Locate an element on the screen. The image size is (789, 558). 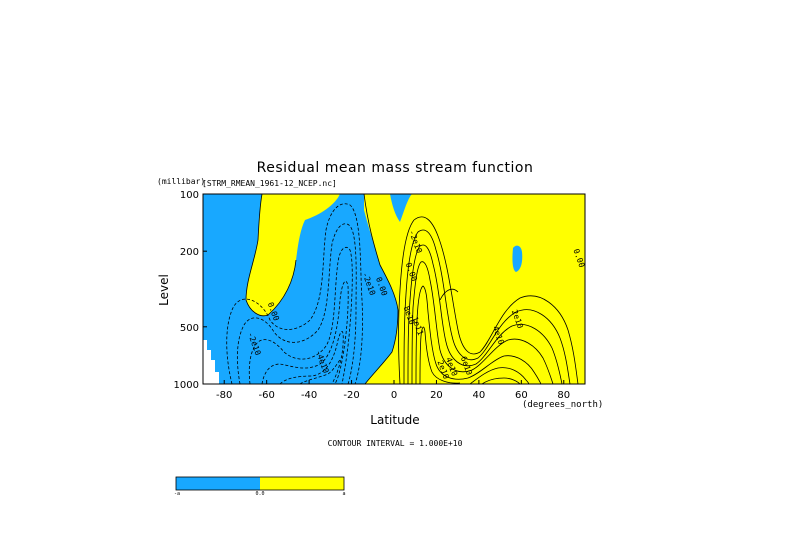
negative-contours is located at coordinates (294, 293).